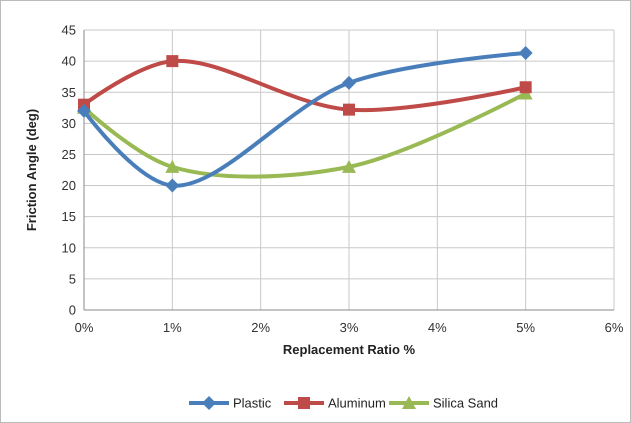 The image size is (631, 423). Describe the element at coordinates (526, 327) in the screenshot. I see `x-tick-label: 5%` at that location.